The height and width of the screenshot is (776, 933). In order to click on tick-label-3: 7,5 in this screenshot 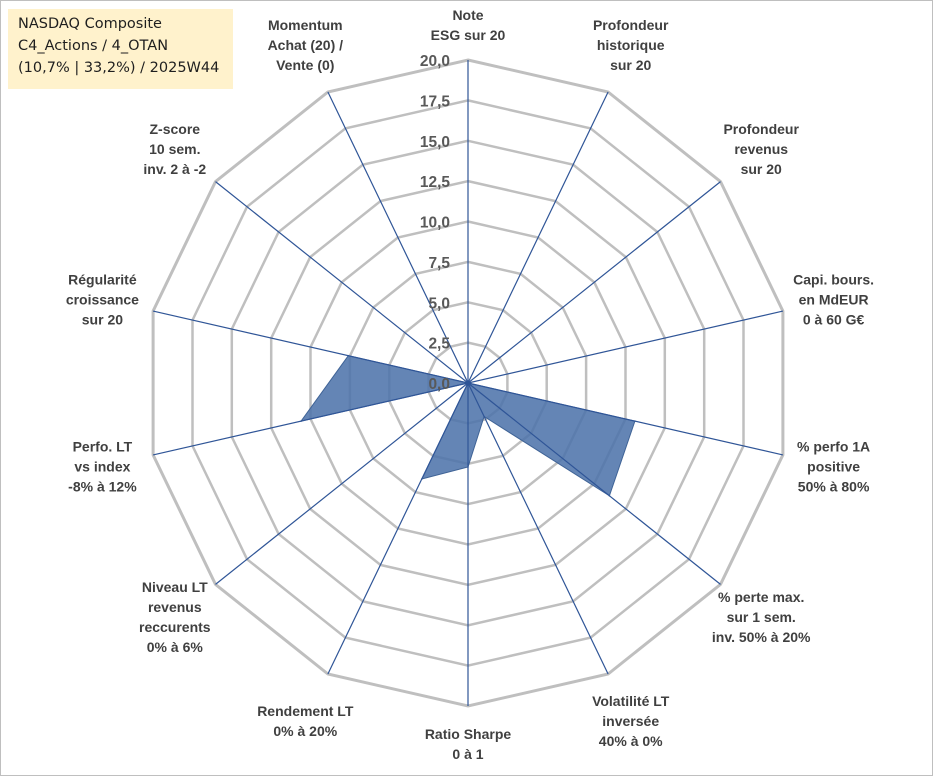, I will do `click(439, 263)`.